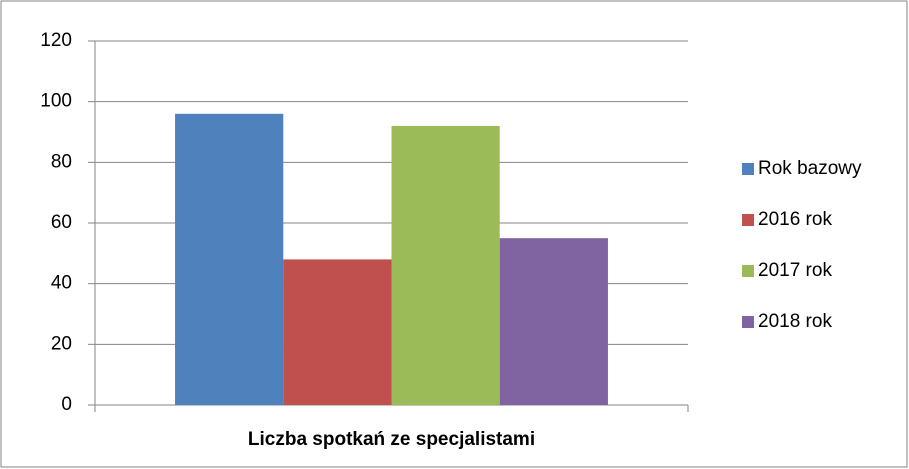  What do you see at coordinates (795, 270) in the screenshot?
I see `legend-label: 2017 rok` at bounding box center [795, 270].